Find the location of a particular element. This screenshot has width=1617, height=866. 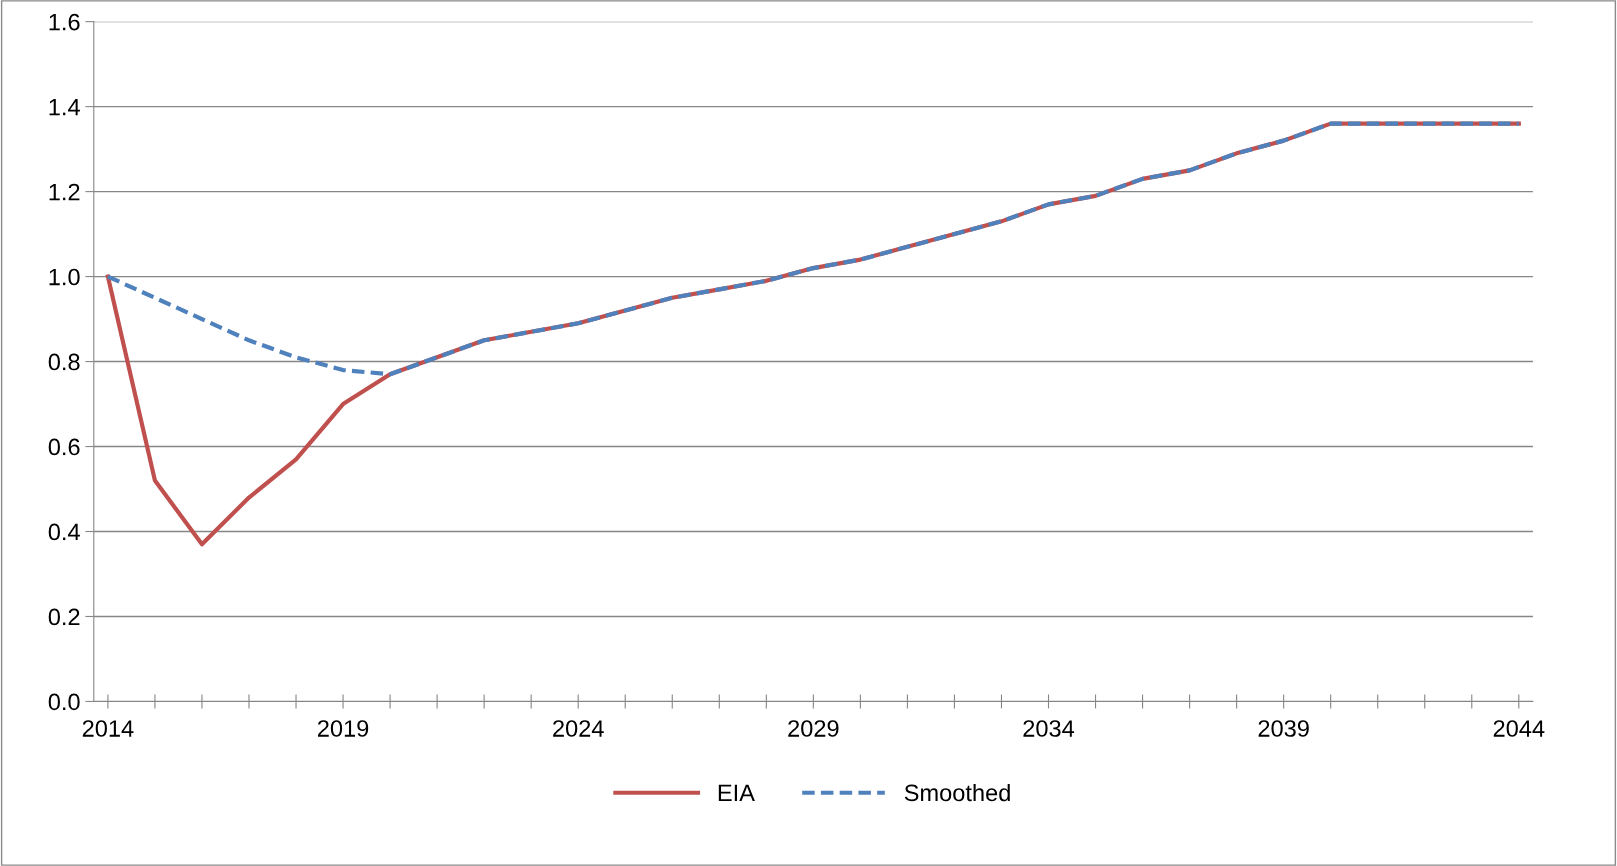

y-tick-label: 0.0 is located at coordinates (64, 702).